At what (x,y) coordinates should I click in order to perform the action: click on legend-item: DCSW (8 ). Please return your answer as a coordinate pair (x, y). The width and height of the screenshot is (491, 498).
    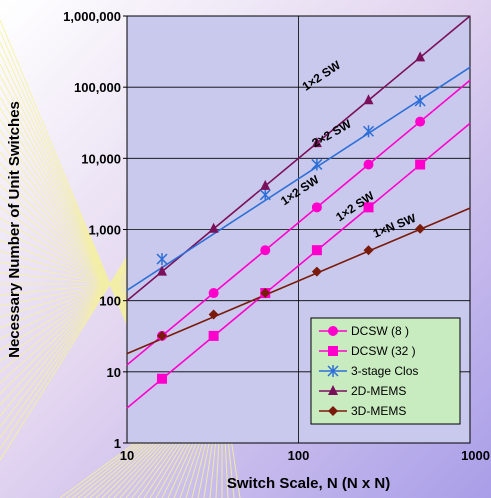
    Looking at the image, I should click on (364, 331).